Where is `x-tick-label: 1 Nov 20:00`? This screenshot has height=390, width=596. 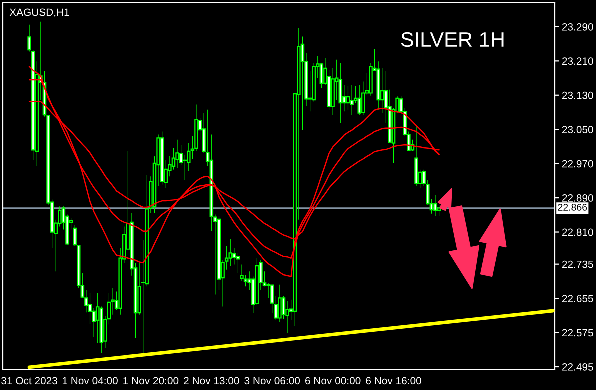
x-tick-label: 1 Nov 20:00 is located at coordinates (151, 381).